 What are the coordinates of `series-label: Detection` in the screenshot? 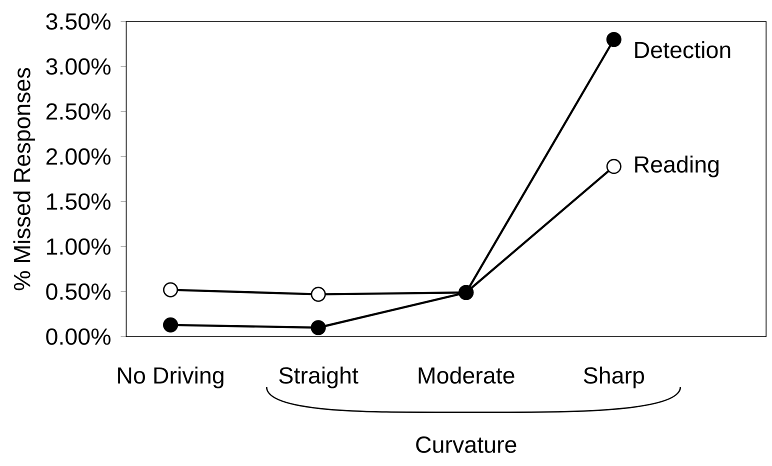 It's located at (682, 49).